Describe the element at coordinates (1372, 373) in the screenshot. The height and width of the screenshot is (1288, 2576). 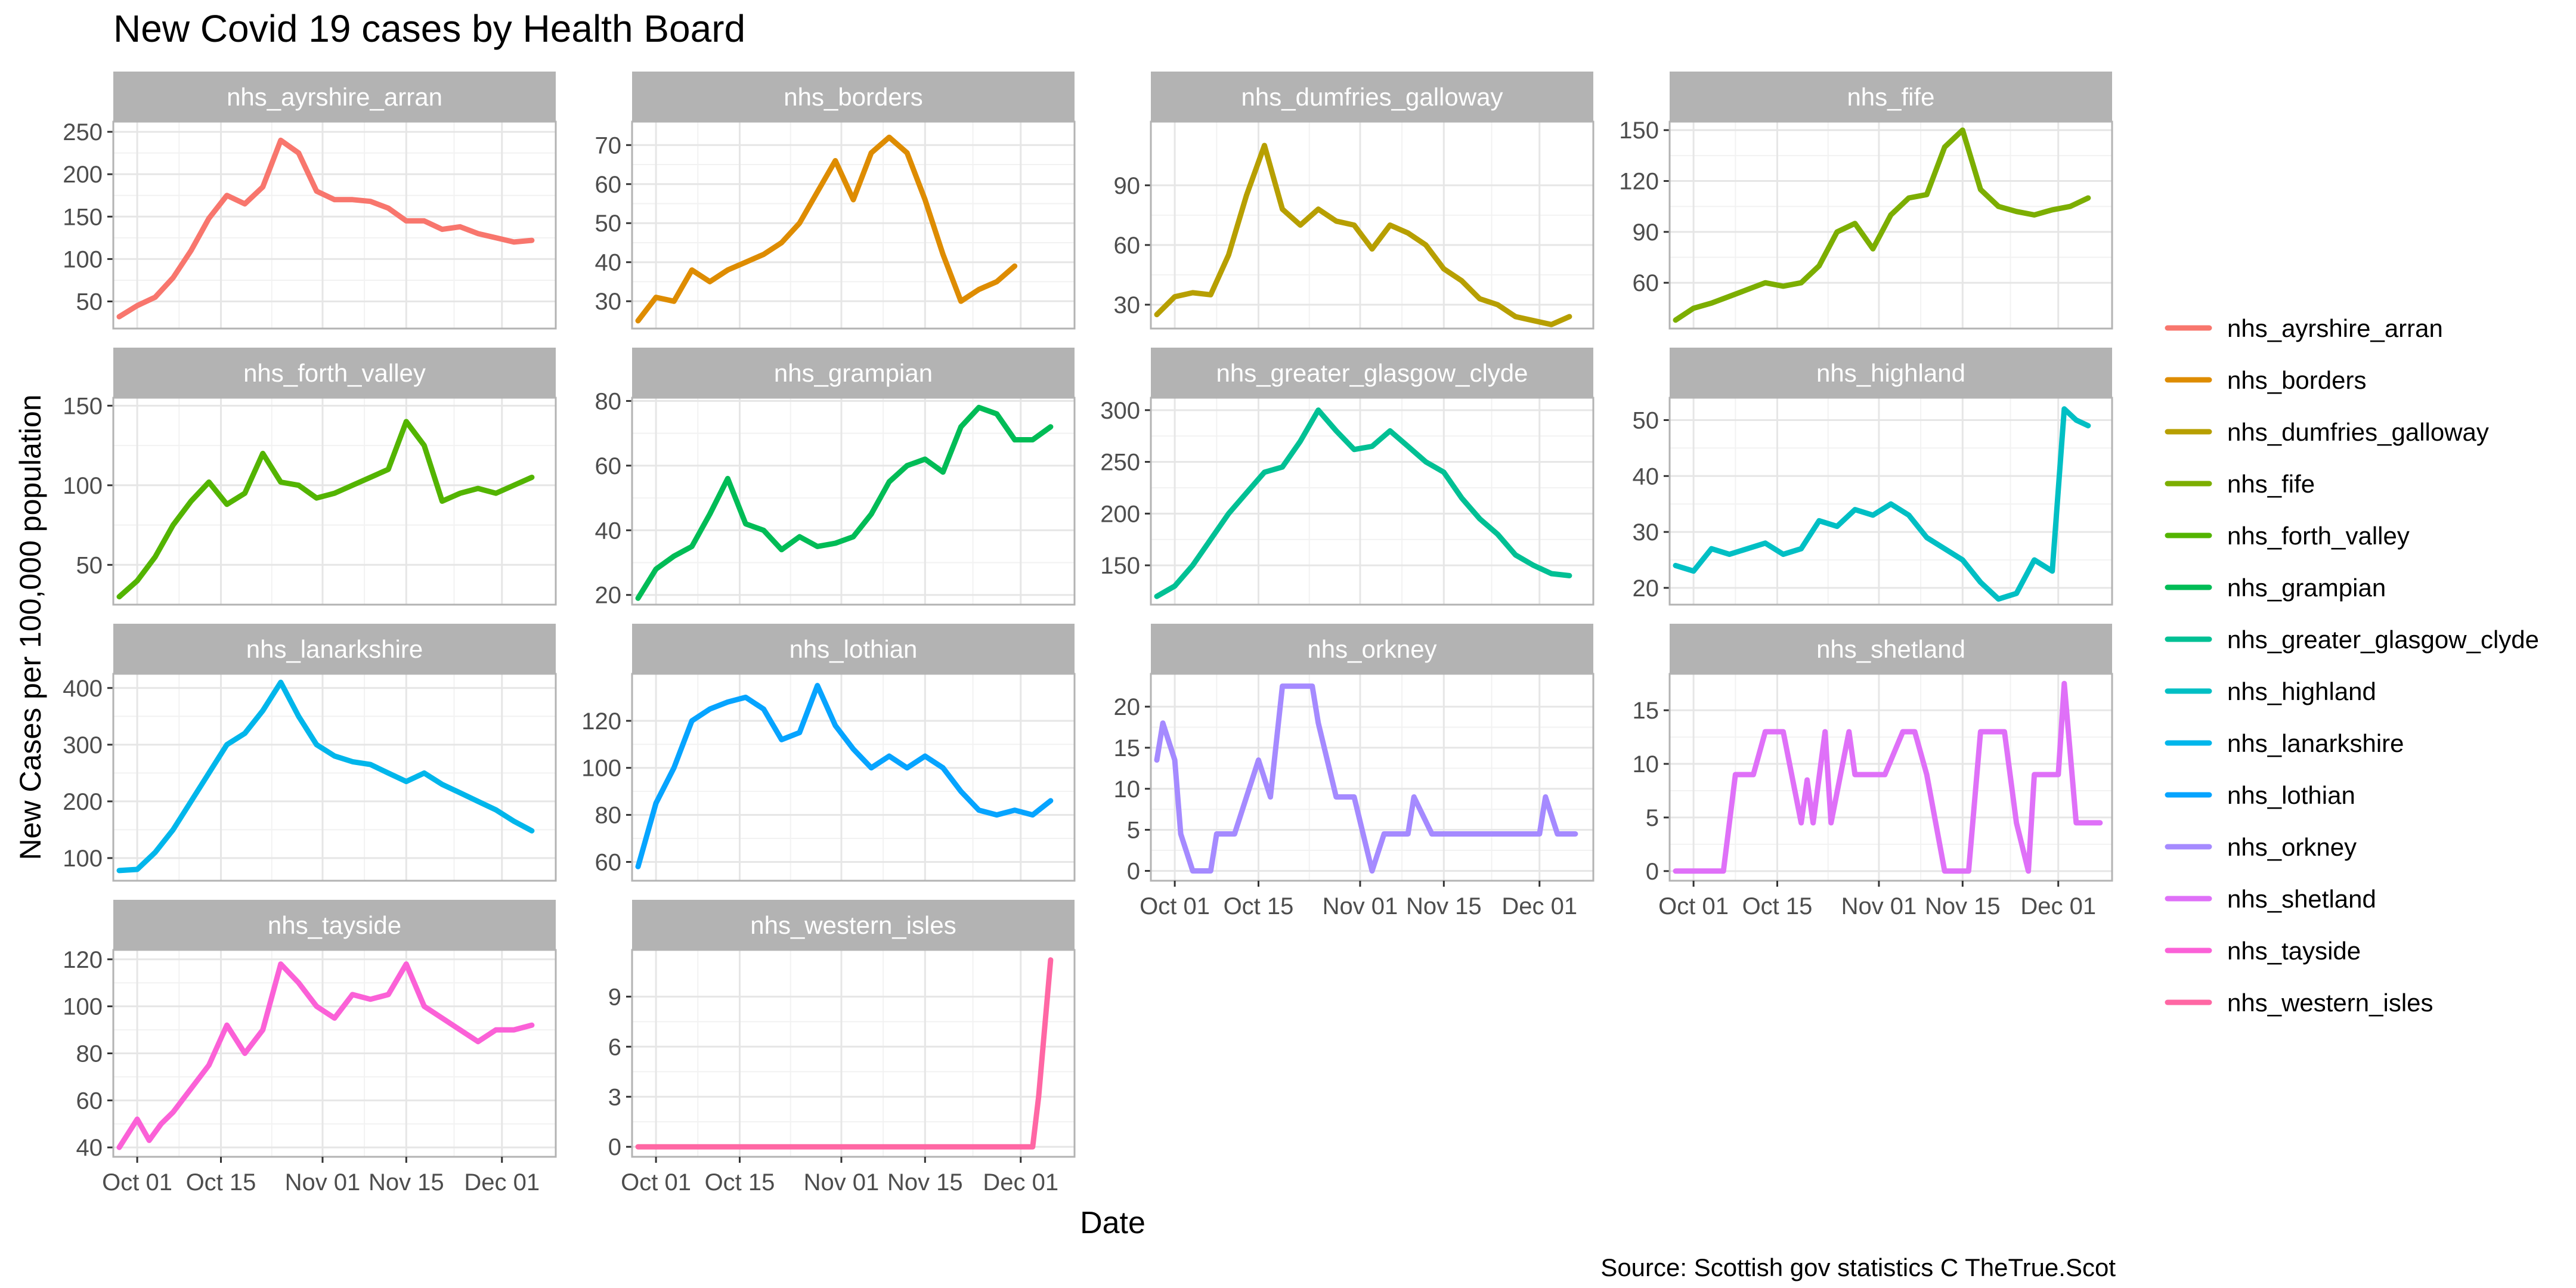
I see `facet-strip-label: nhs_greater_glasgow_clyde` at that location.